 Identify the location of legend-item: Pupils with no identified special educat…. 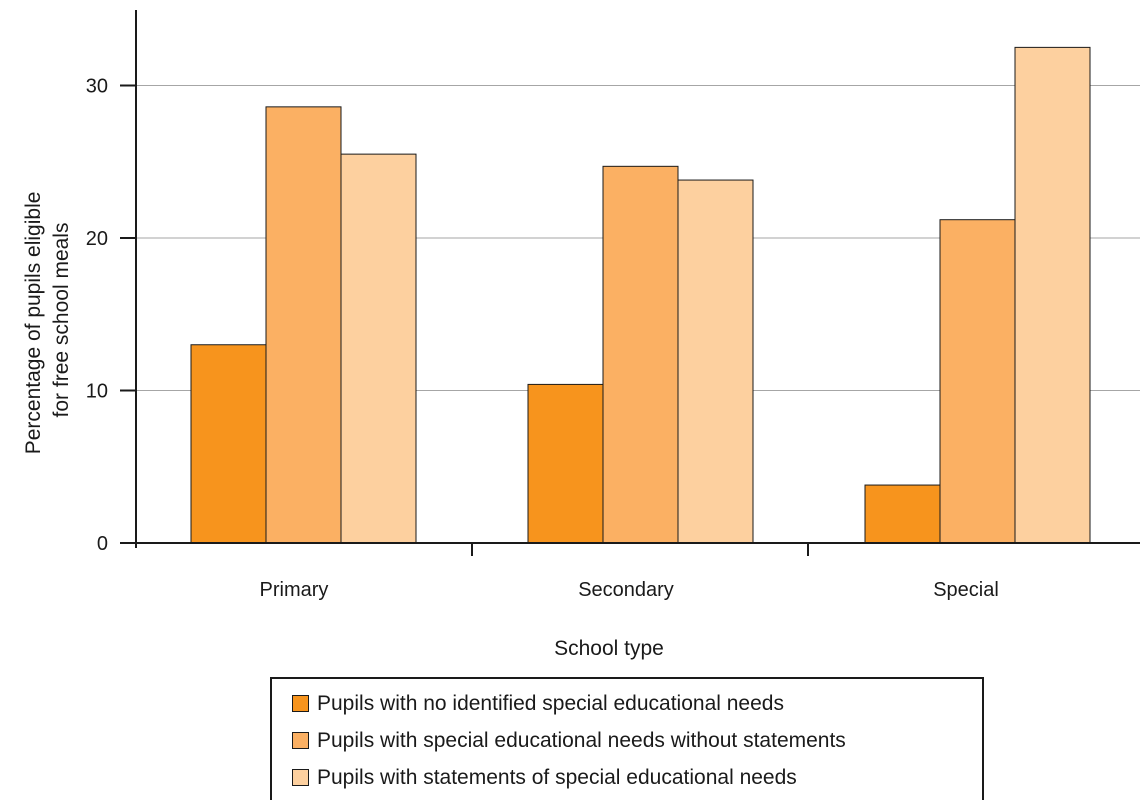
(627, 703).